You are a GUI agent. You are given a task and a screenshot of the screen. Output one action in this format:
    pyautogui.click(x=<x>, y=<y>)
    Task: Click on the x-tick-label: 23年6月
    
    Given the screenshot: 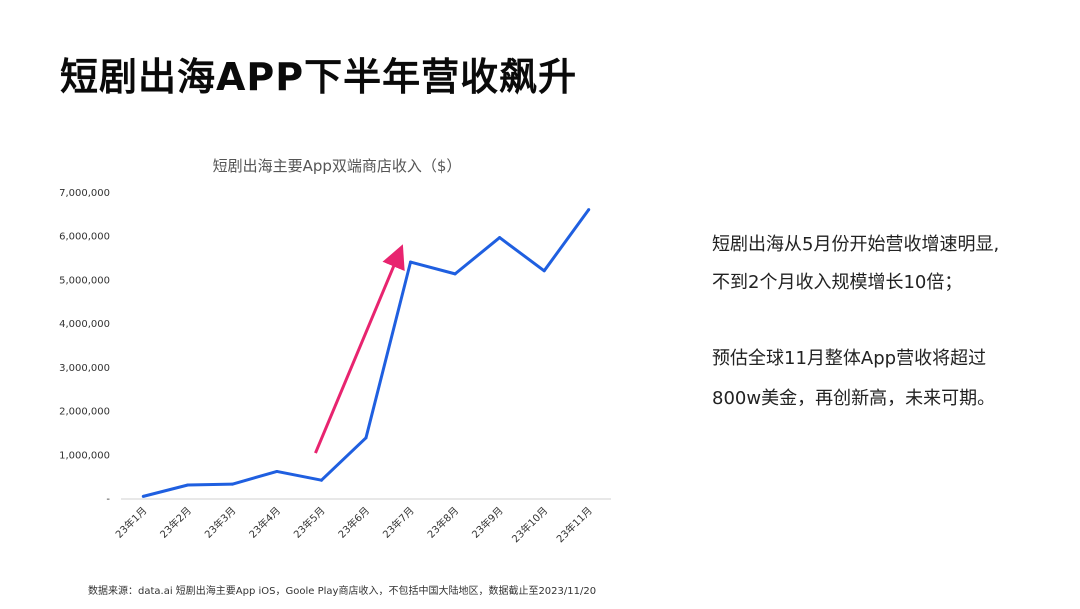 What is the action you would take?
    pyautogui.click(x=353, y=522)
    